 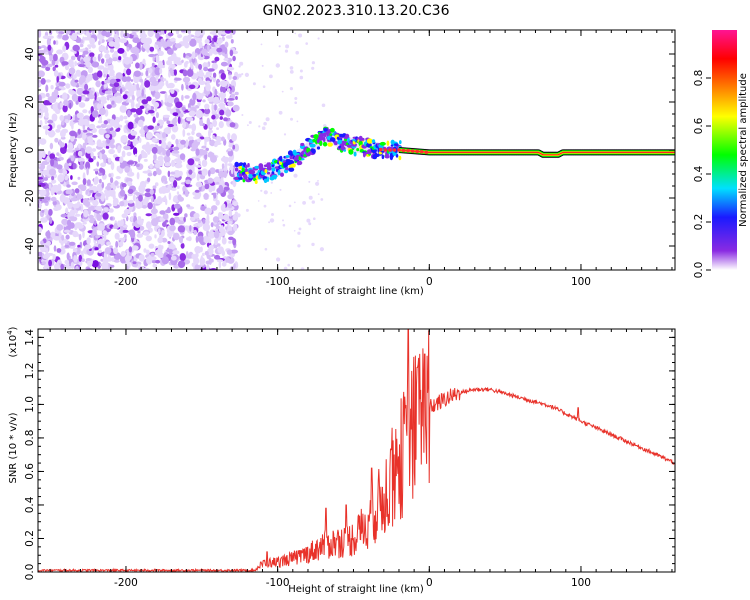 I want to click on spectrogram-x-tick-label: 0, so click(x=429, y=282).